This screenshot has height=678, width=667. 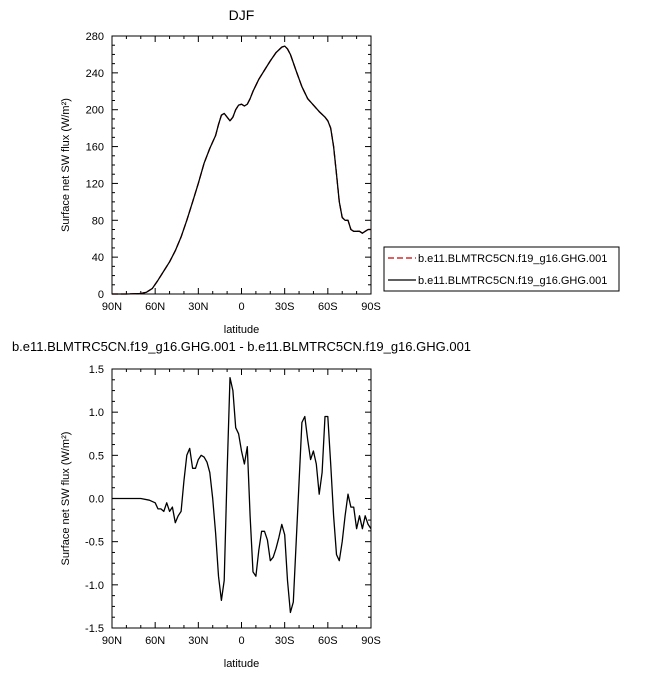 I want to click on legend-label-0: b.e11.BLMTRC5CN.f19_g16.GHG.001, so click(x=512, y=259).